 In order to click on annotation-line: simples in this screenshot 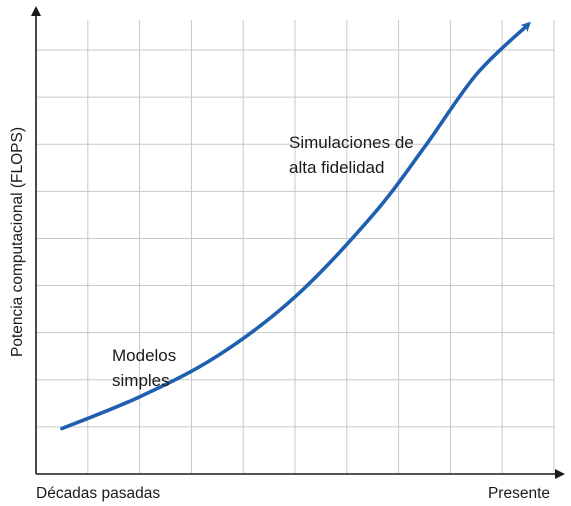, I will do `click(141, 380)`.